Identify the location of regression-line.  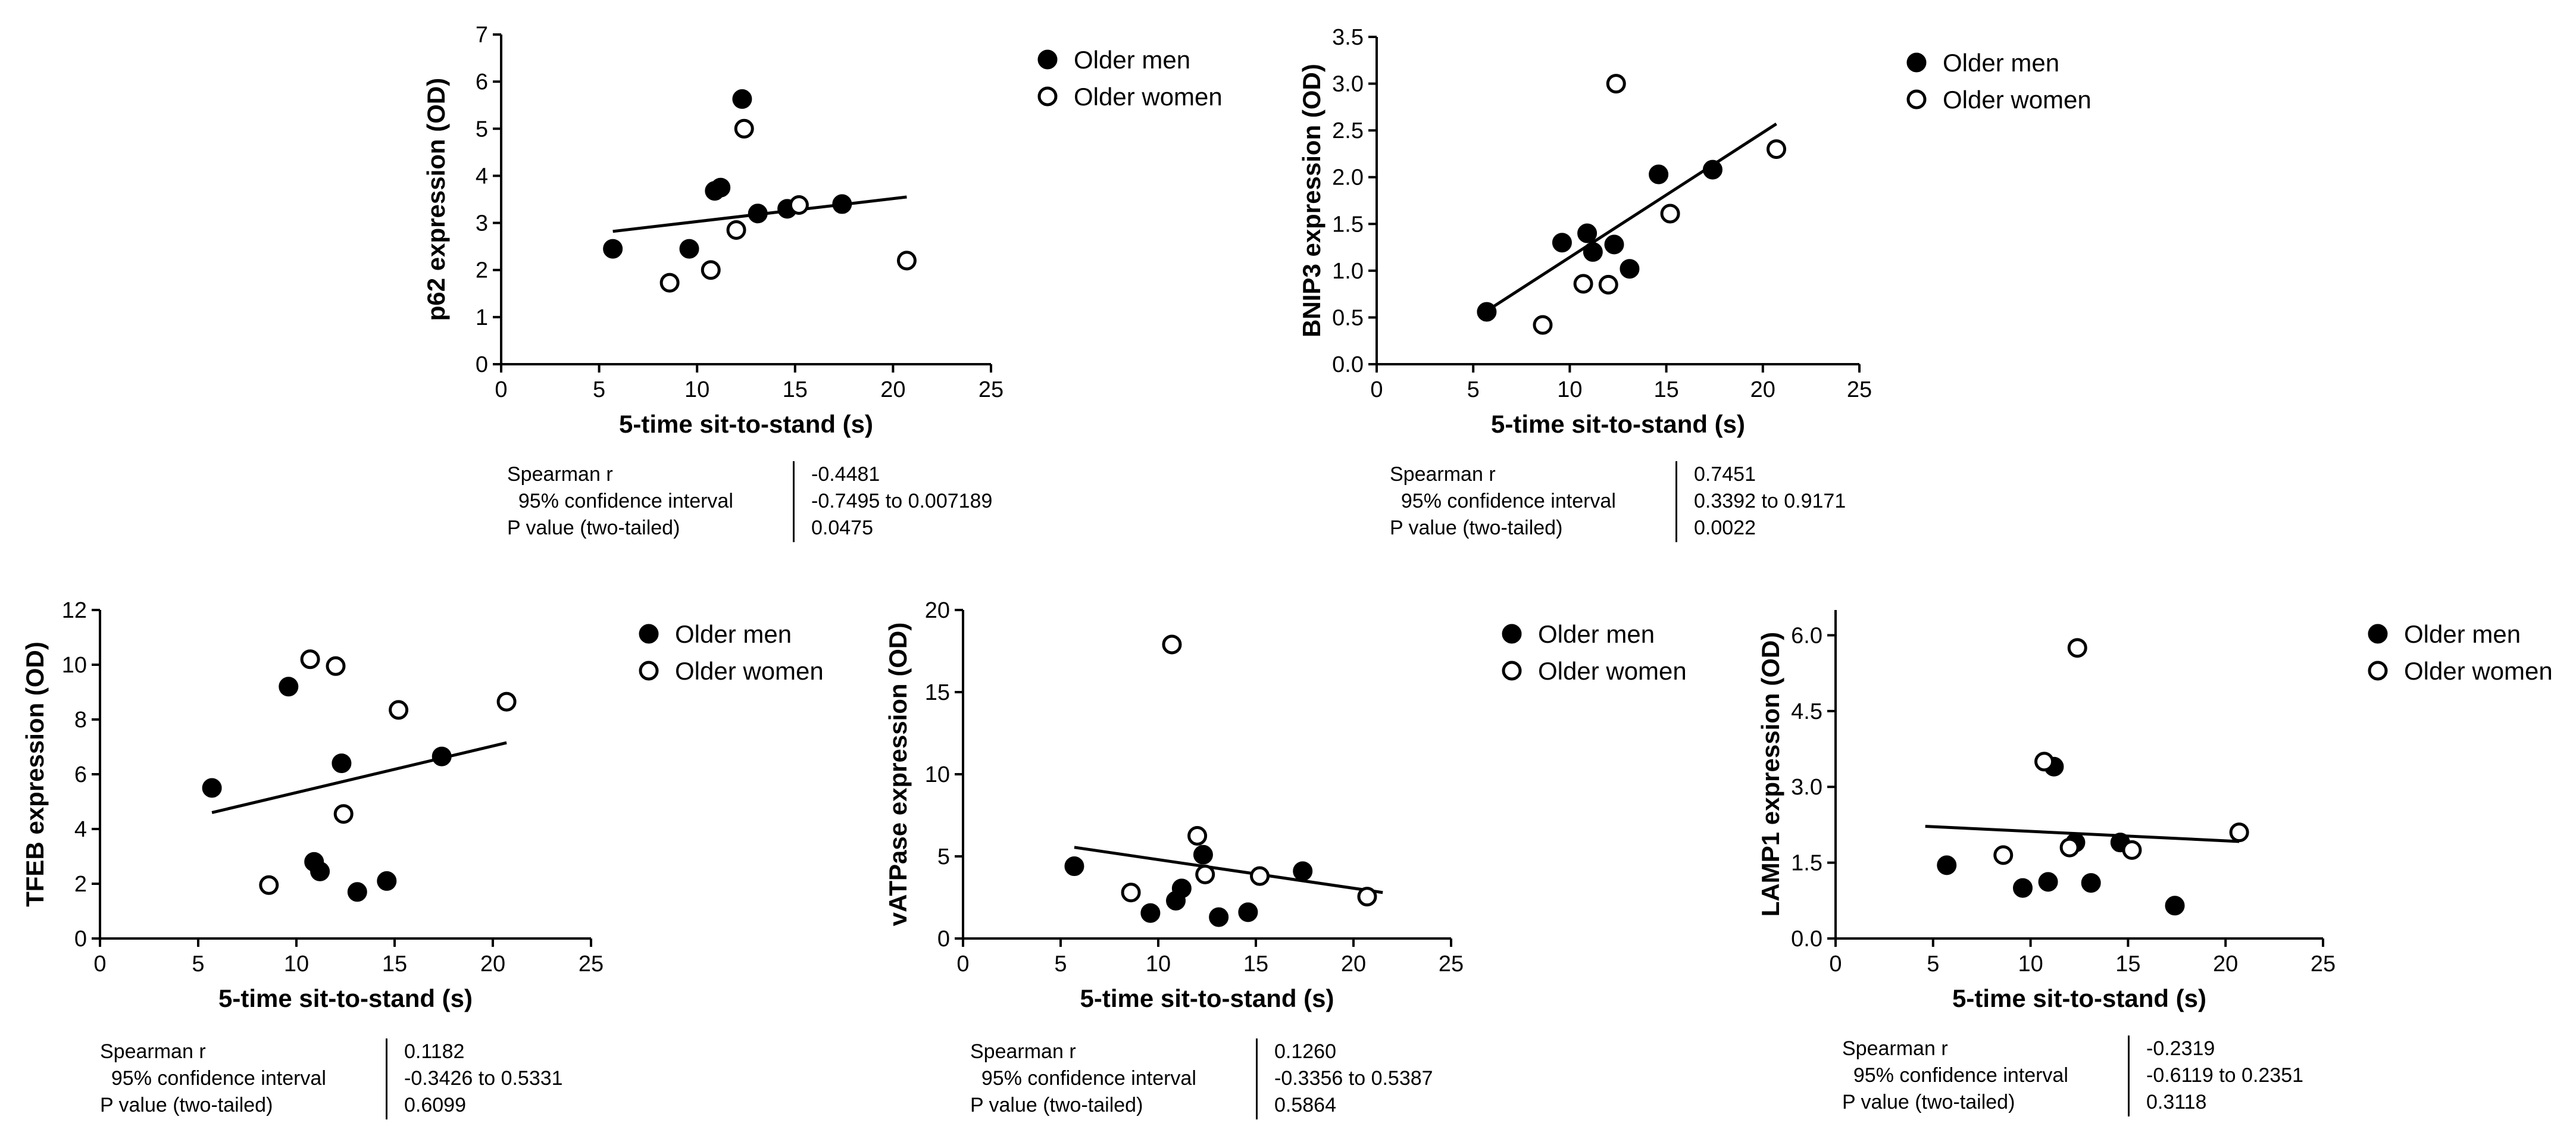
(1631, 217).